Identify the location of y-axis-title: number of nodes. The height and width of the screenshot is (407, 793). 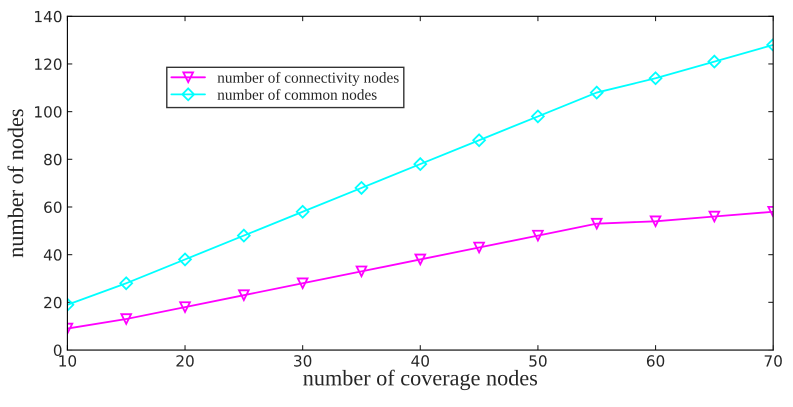
(15, 183).